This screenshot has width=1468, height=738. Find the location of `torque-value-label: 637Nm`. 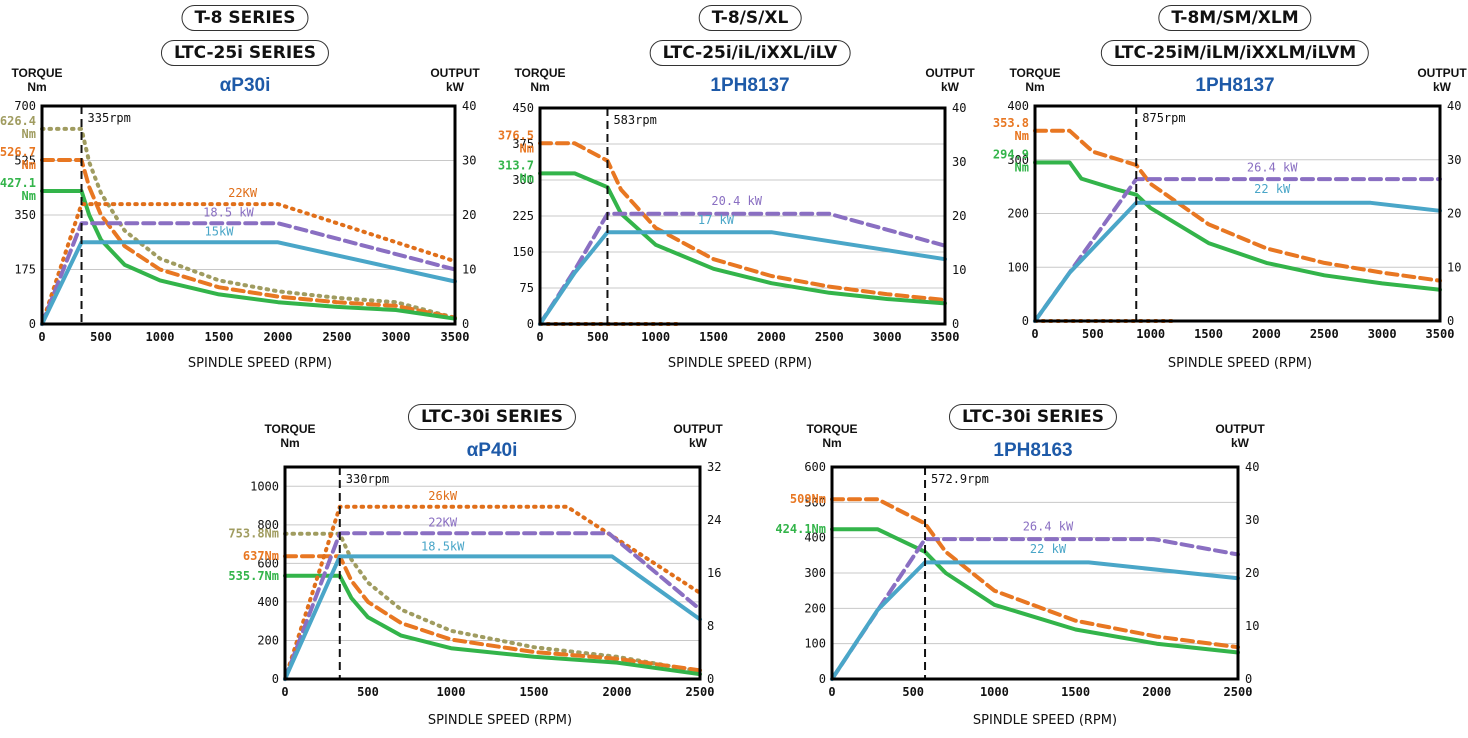

torque-value-label: 637Nm is located at coordinates (261, 556).